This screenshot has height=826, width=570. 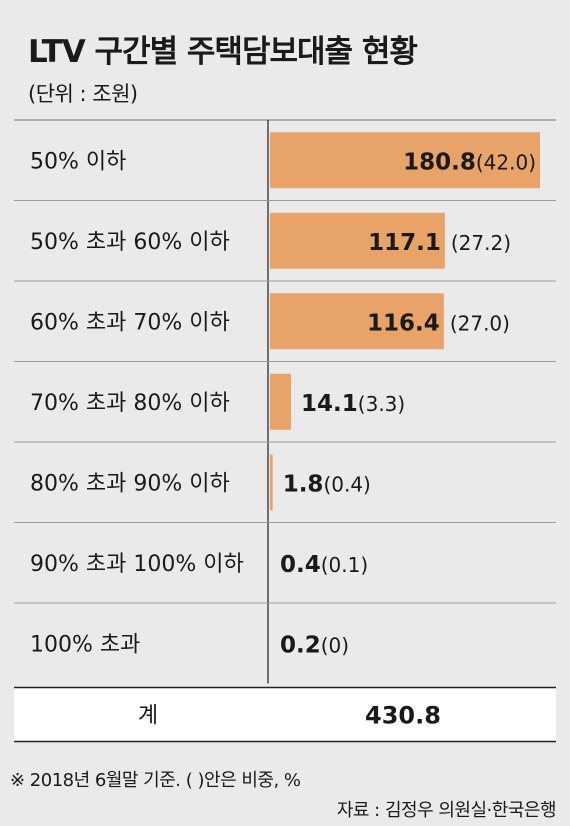 I want to click on data-label: 14.1(3.3), so click(x=353, y=404).